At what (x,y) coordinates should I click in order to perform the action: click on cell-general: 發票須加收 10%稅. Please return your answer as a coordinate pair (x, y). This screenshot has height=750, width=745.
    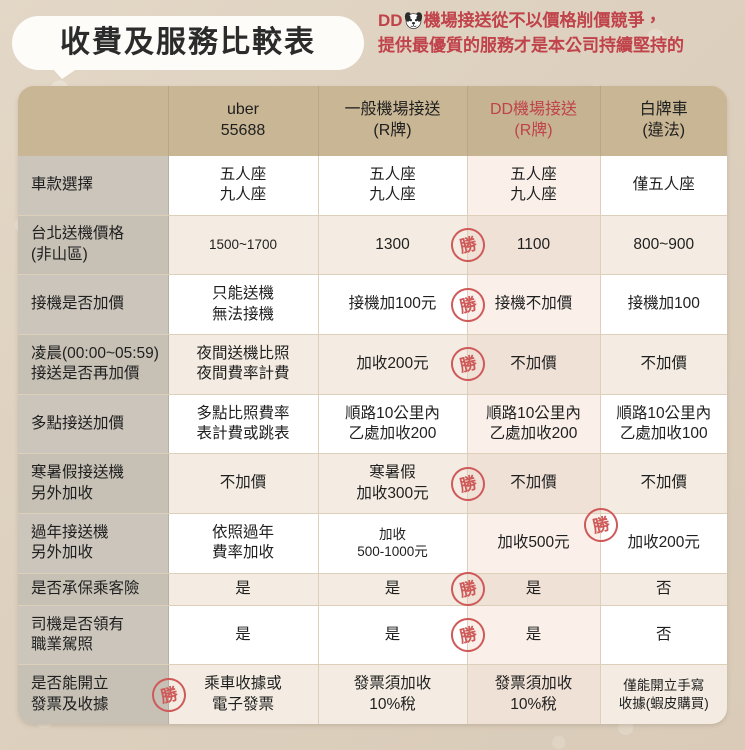
    Looking at the image, I should click on (393, 694).